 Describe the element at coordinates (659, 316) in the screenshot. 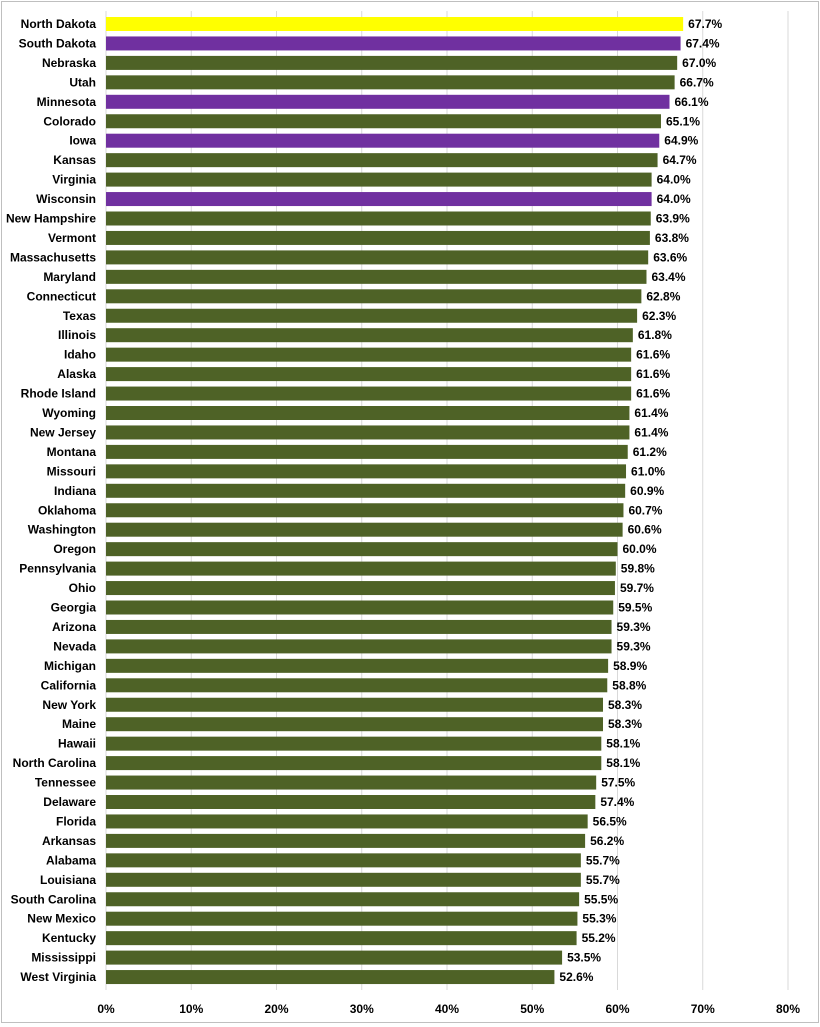

I see `data-label: 62.3%` at that location.